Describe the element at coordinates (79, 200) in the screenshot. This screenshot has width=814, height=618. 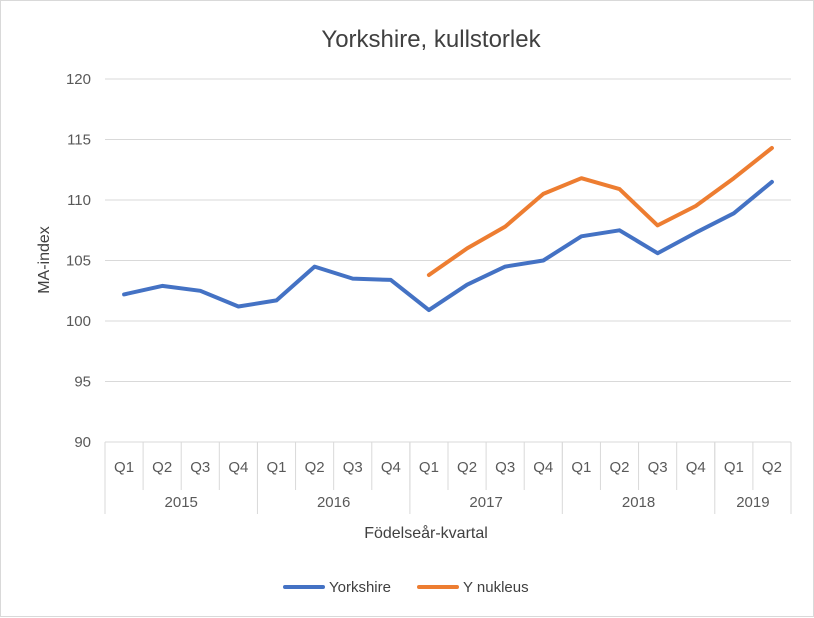
I see `y-tick-label: 110` at that location.